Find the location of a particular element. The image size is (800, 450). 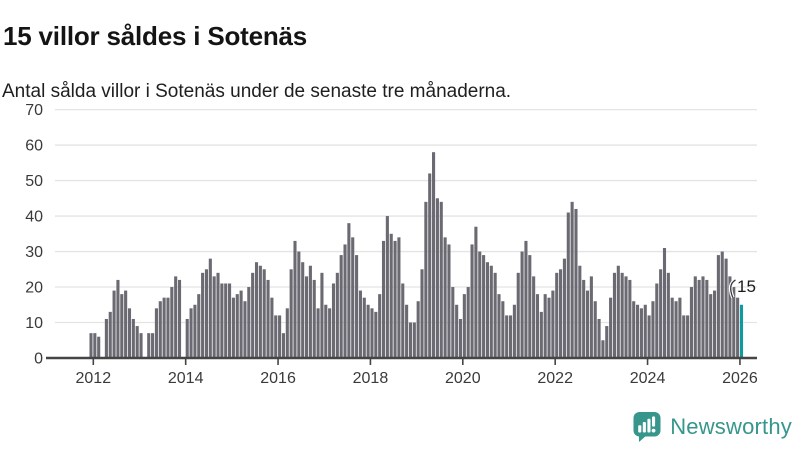

y-axis-tick-label: 0 is located at coordinates (38, 359).